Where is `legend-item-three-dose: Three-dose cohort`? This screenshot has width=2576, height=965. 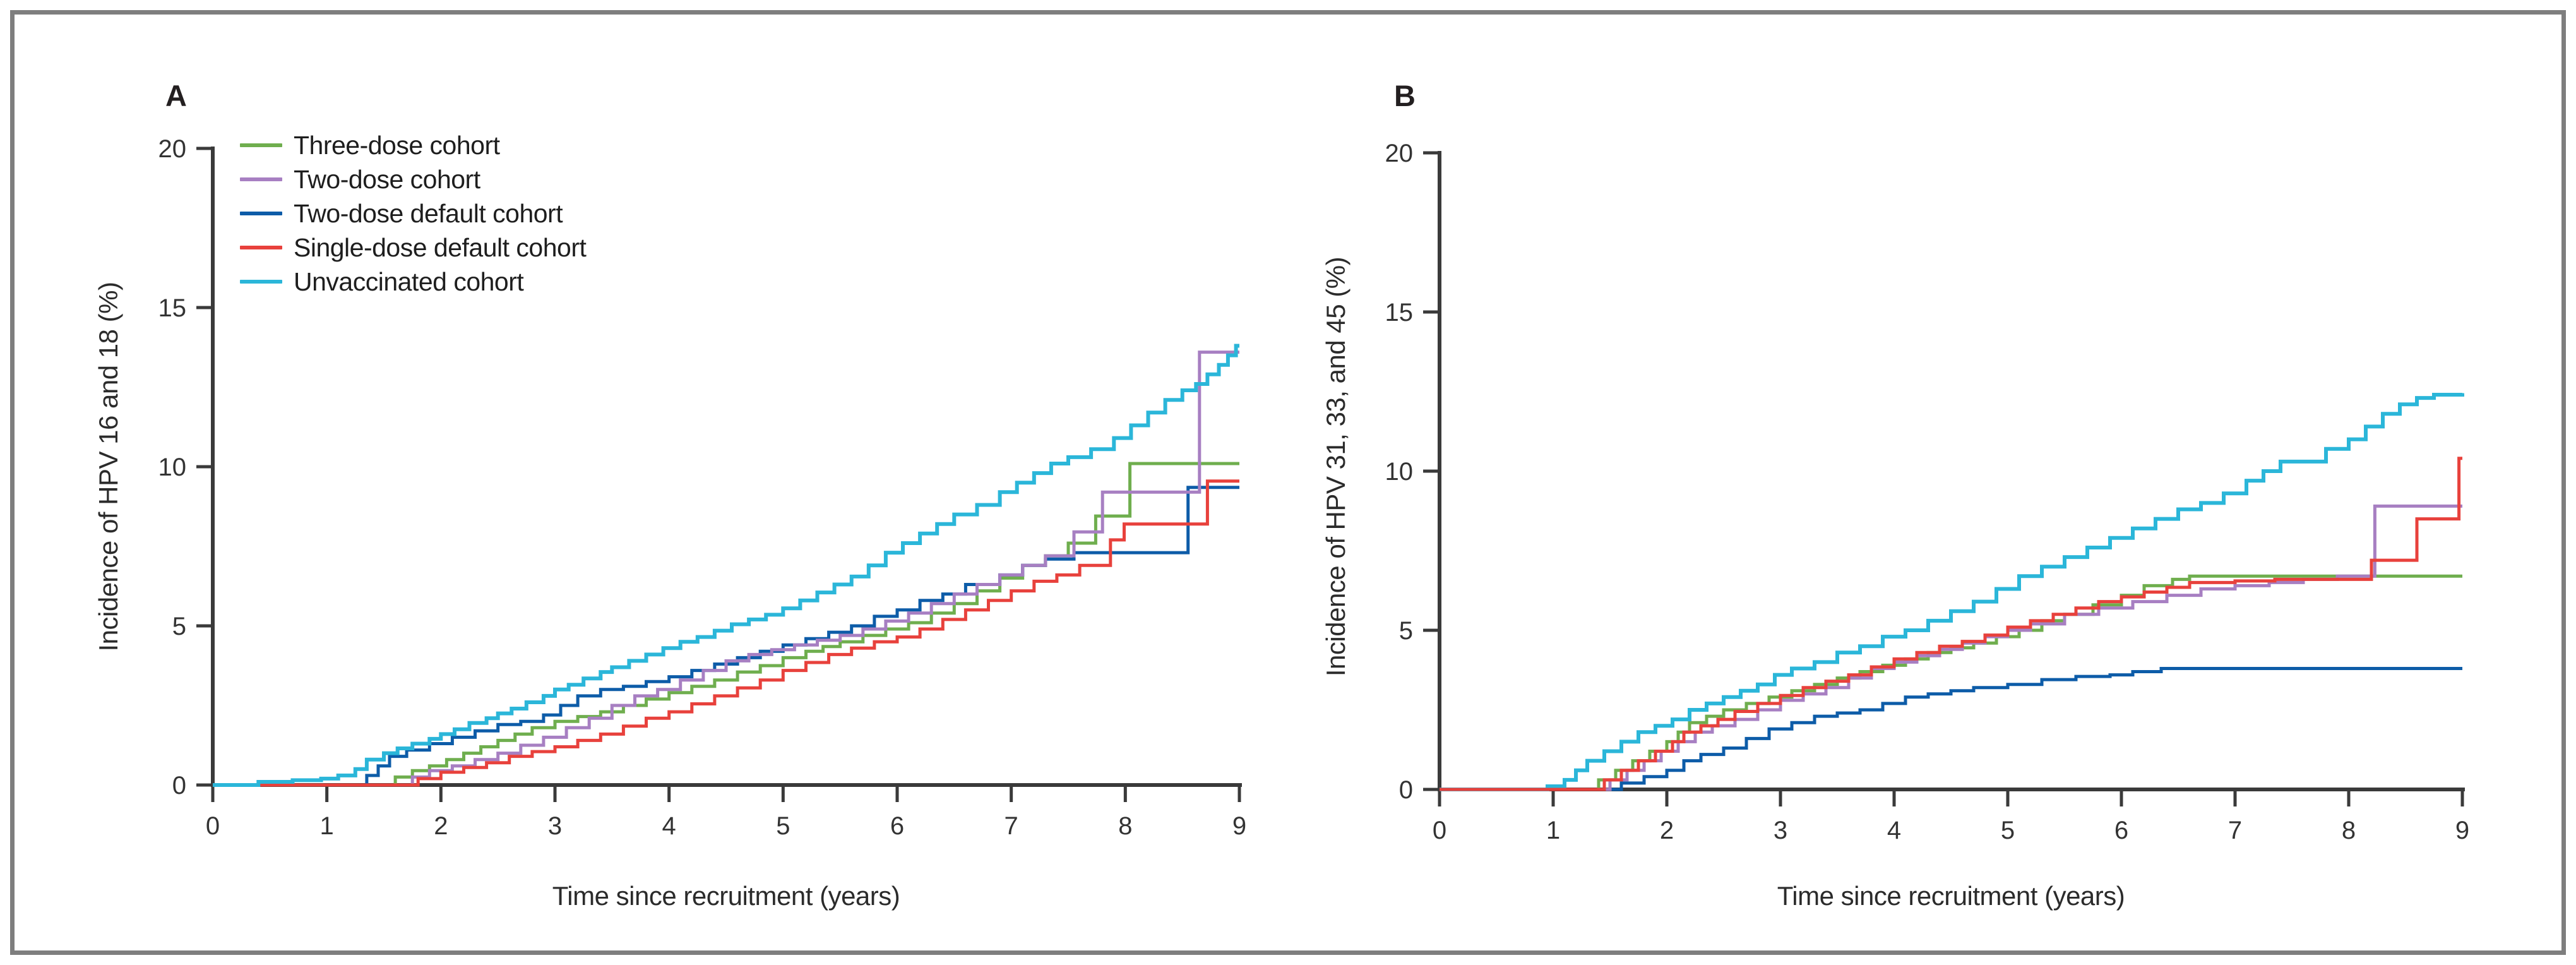
legend-item-three-dose: Three-dose cohort is located at coordinates (413, 145).